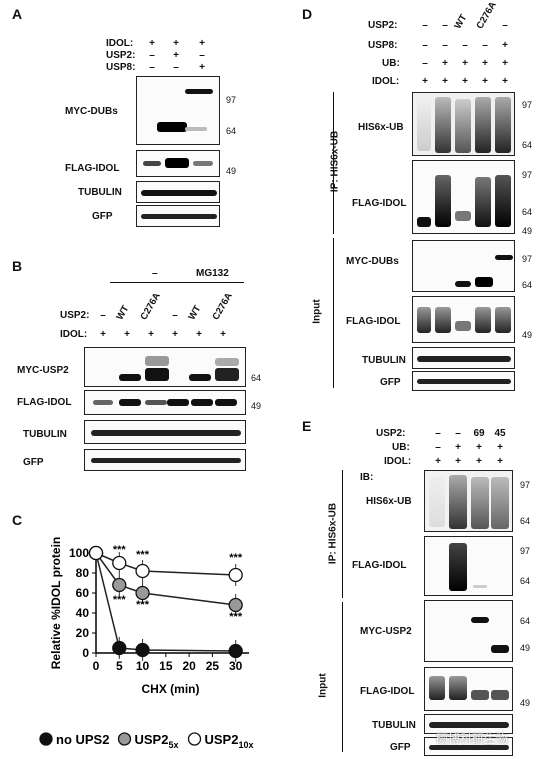 The height and width of the screenshot is (759, 554). Describe the element at coordinates (468, 689) in the screenshot. I see `blot-e-flag-idol-input` at that location.